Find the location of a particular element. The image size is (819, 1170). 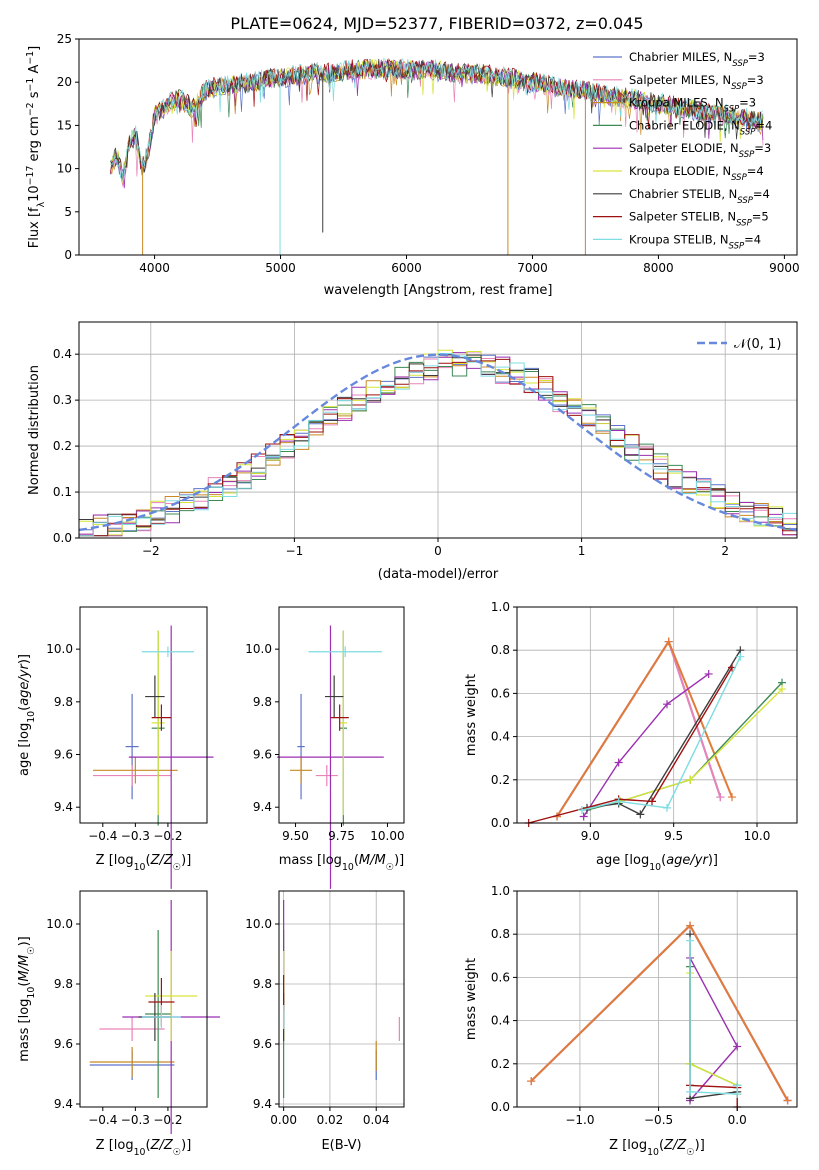

mass_vs_ebv-xtick-label: 0.04 is located at coordinates (376, 1120).